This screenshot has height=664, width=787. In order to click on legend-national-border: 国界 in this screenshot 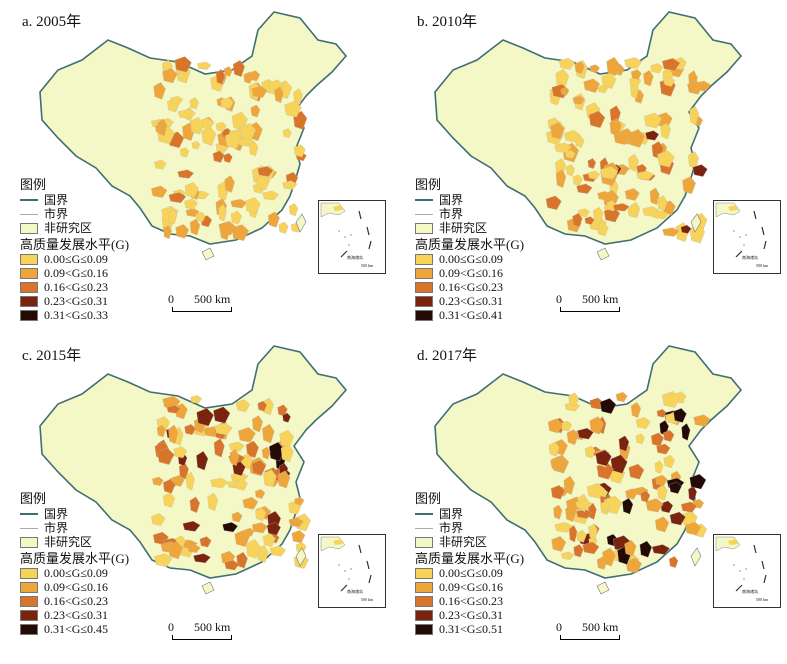, I will do `click(451, 514)`.